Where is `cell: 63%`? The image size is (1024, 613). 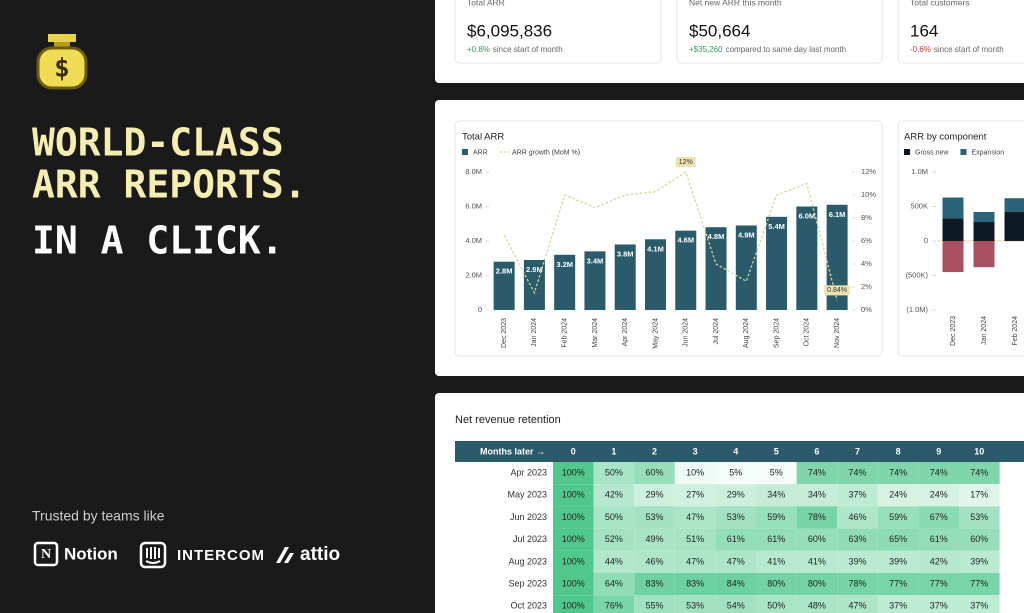
cell: 63% is located at coordinates (857, 539).